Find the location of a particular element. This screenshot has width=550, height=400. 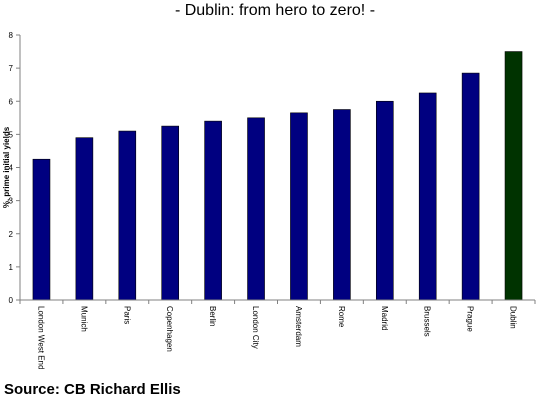

x-tick-label: Copenhagen is located at coordinates (169, 329).